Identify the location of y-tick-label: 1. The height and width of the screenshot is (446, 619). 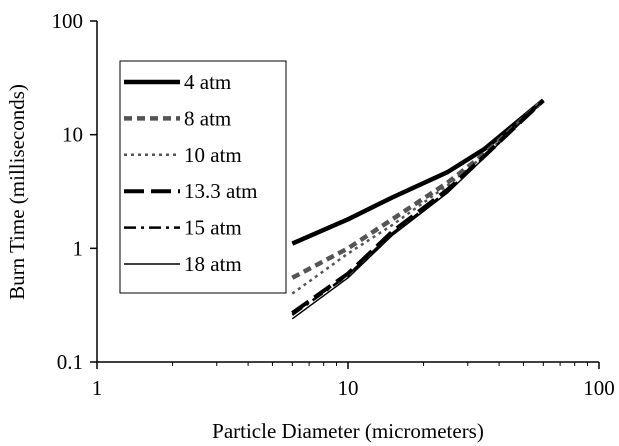
(78, 248).